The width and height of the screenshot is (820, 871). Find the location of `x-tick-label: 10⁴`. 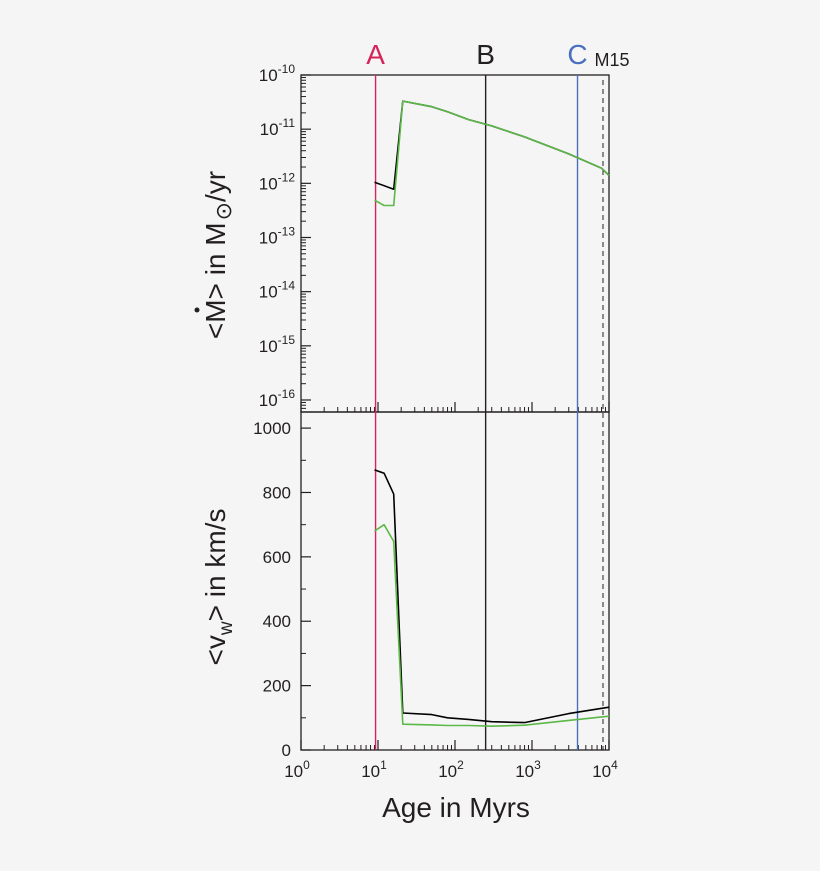

x-tick-label: 10⁴ is located at coordinates (605, 769).